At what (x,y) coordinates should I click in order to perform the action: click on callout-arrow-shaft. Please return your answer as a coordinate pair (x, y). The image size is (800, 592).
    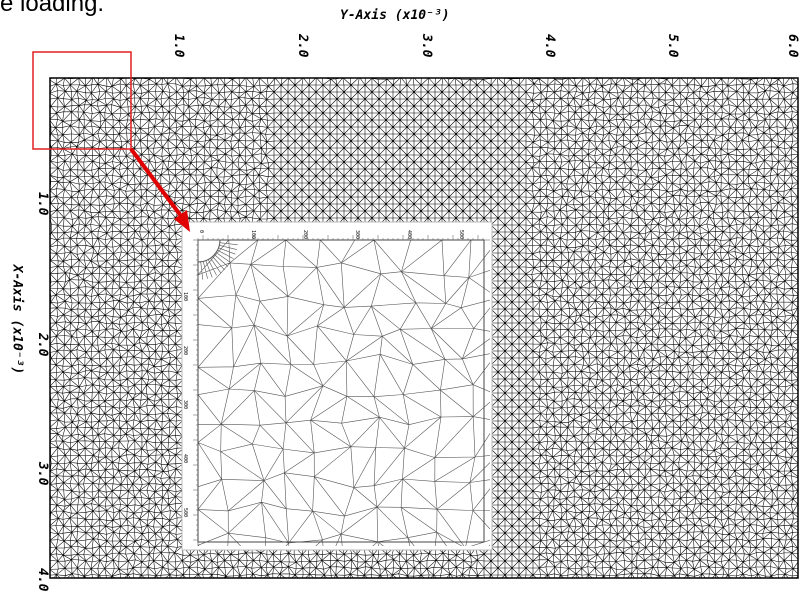
    Looking at the image, I should click on (157, 184).